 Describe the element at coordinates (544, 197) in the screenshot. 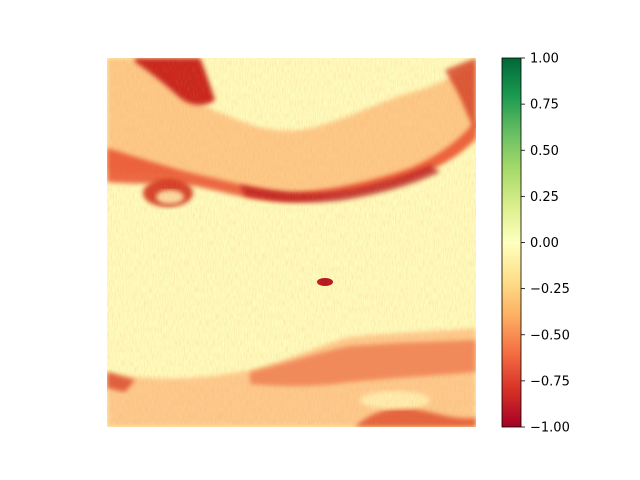

I see `colorbar-tick-label: 0.25` at that location.